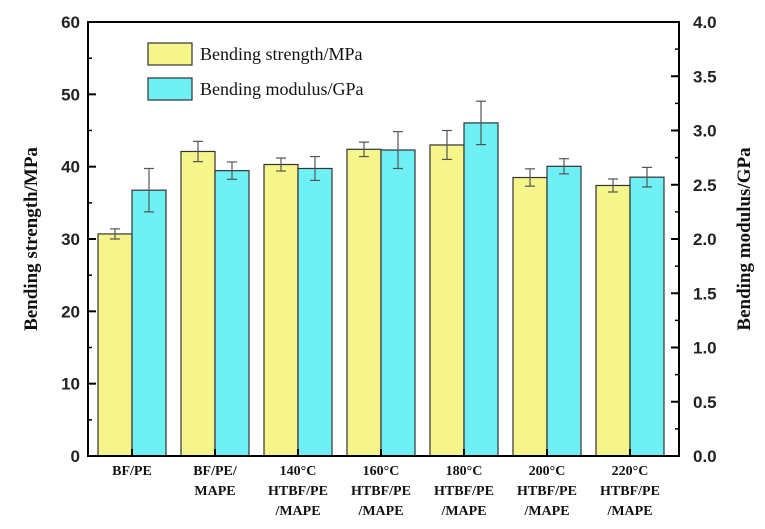 This screenshot has width=765, height=529. Describe the element at coordinates (282, 89) in the screenshot. I see `legend-label-modulus: Bending modulus/GPa` at that location.